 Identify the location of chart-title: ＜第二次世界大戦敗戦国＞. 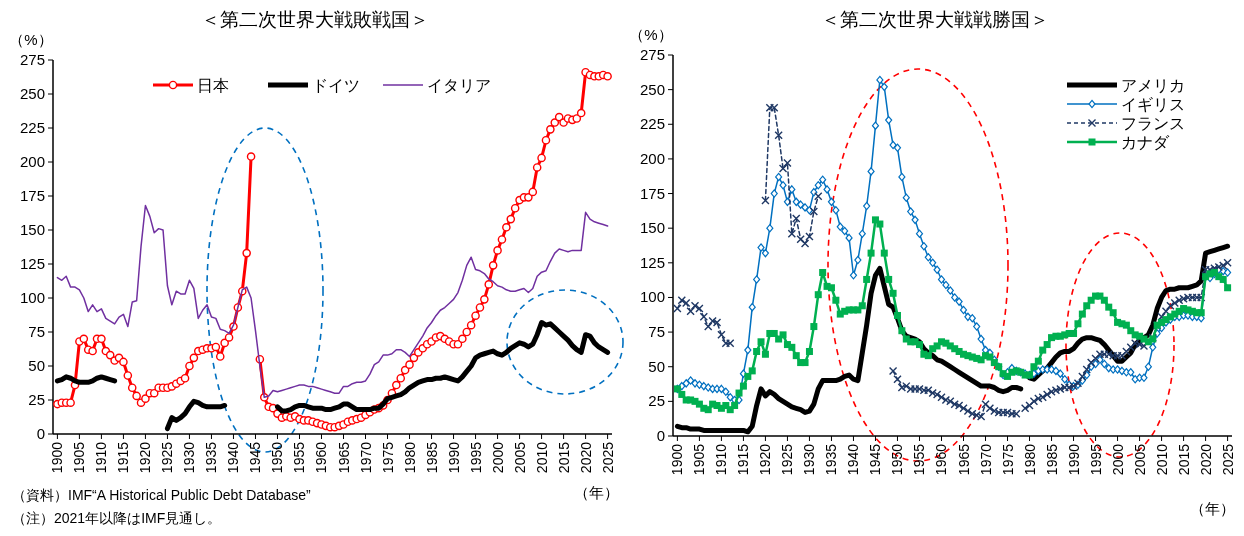
(315, 19).